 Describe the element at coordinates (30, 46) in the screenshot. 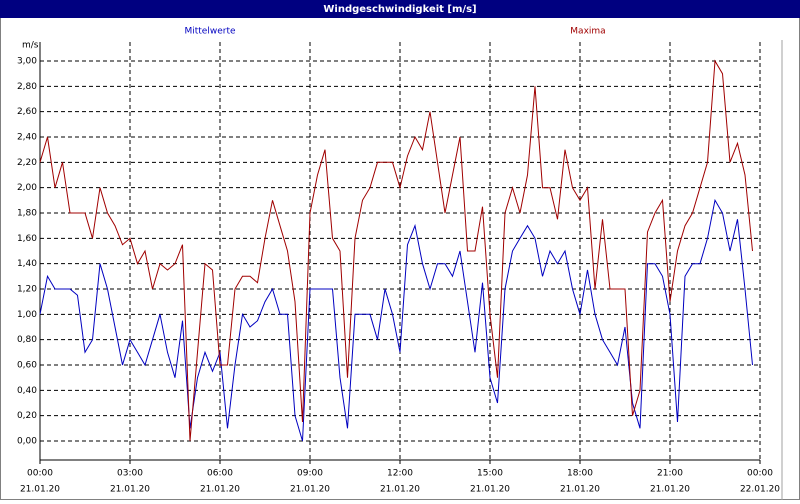

I see `y-unit: m/s` at that location.